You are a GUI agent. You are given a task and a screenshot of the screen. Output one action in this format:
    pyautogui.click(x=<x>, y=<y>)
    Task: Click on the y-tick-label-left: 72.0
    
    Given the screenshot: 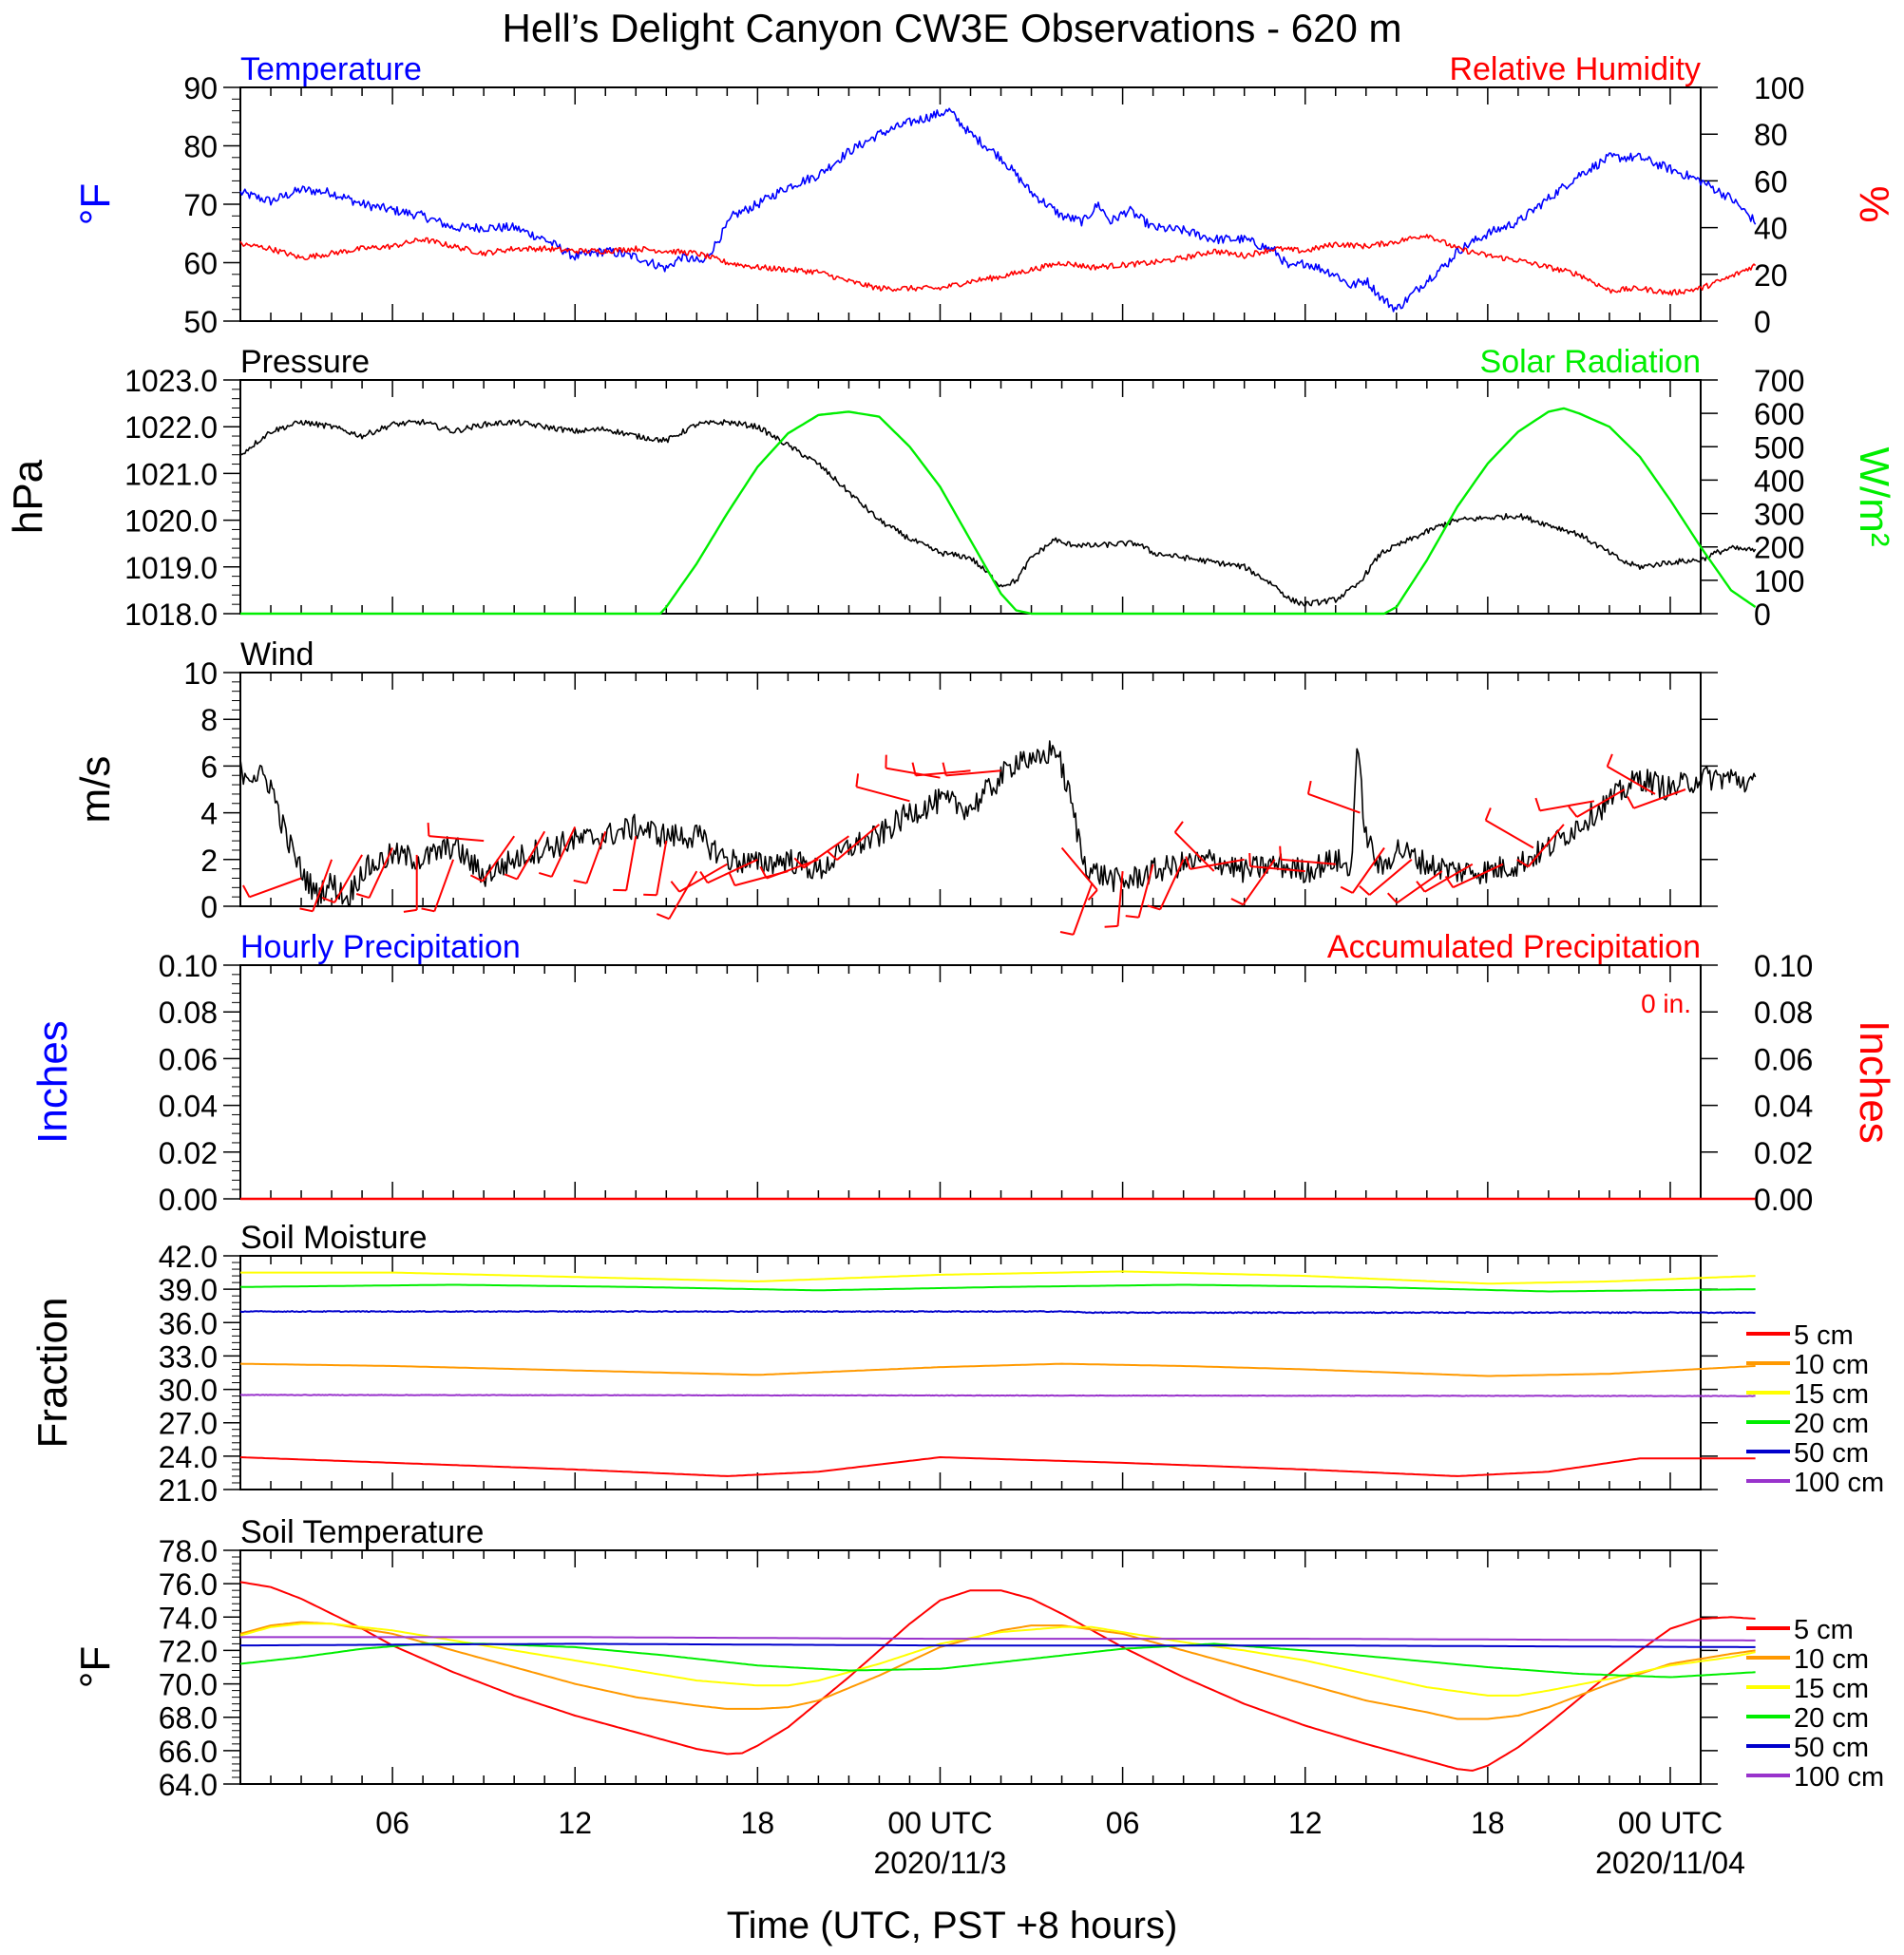 What is the action you would take?
    pyautogui.click(x=189, y=1651)
    